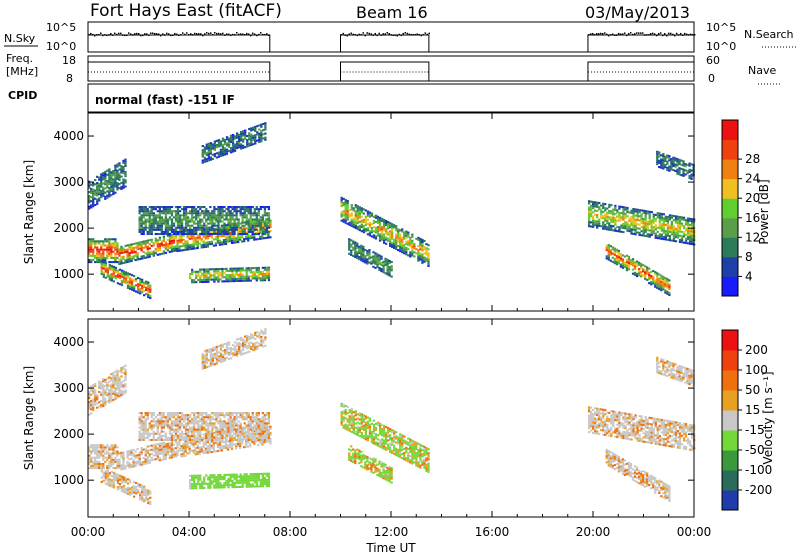 The image size is (800, 554). I want to click on power-y-label: Slant Range [km], so click(29, 212).